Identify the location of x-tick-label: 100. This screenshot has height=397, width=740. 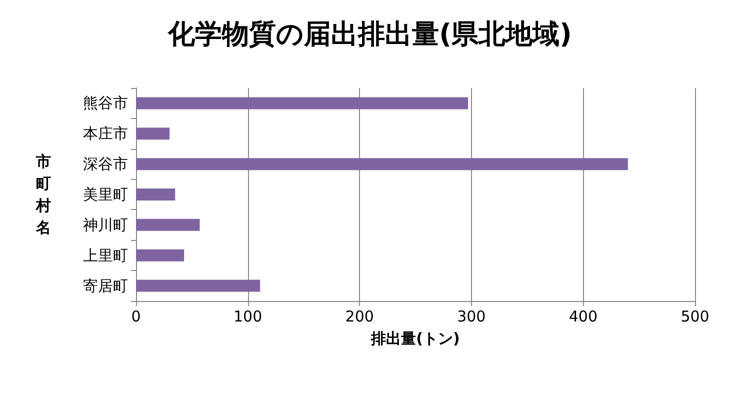
(247, 317).